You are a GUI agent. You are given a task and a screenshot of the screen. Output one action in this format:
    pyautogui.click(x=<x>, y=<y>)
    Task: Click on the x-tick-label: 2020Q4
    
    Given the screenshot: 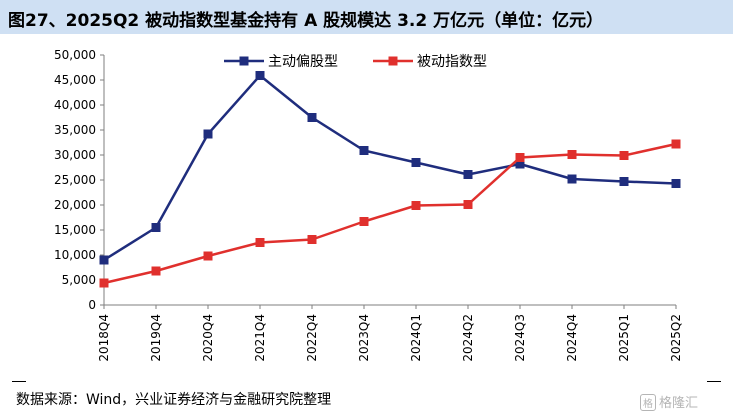 What is the action you would take?
    pyautogui.click(x=208, y=338)
    